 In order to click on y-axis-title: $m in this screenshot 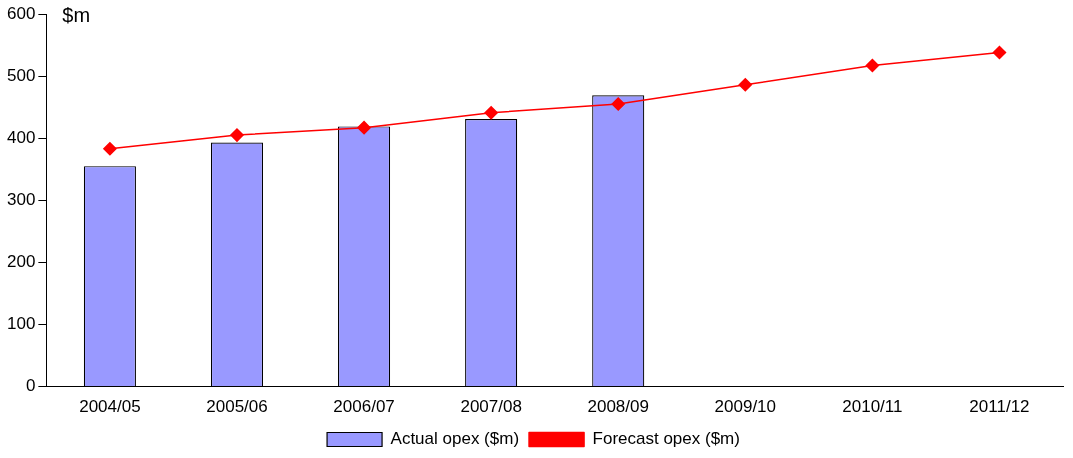, I will do `click(76, 14)`.